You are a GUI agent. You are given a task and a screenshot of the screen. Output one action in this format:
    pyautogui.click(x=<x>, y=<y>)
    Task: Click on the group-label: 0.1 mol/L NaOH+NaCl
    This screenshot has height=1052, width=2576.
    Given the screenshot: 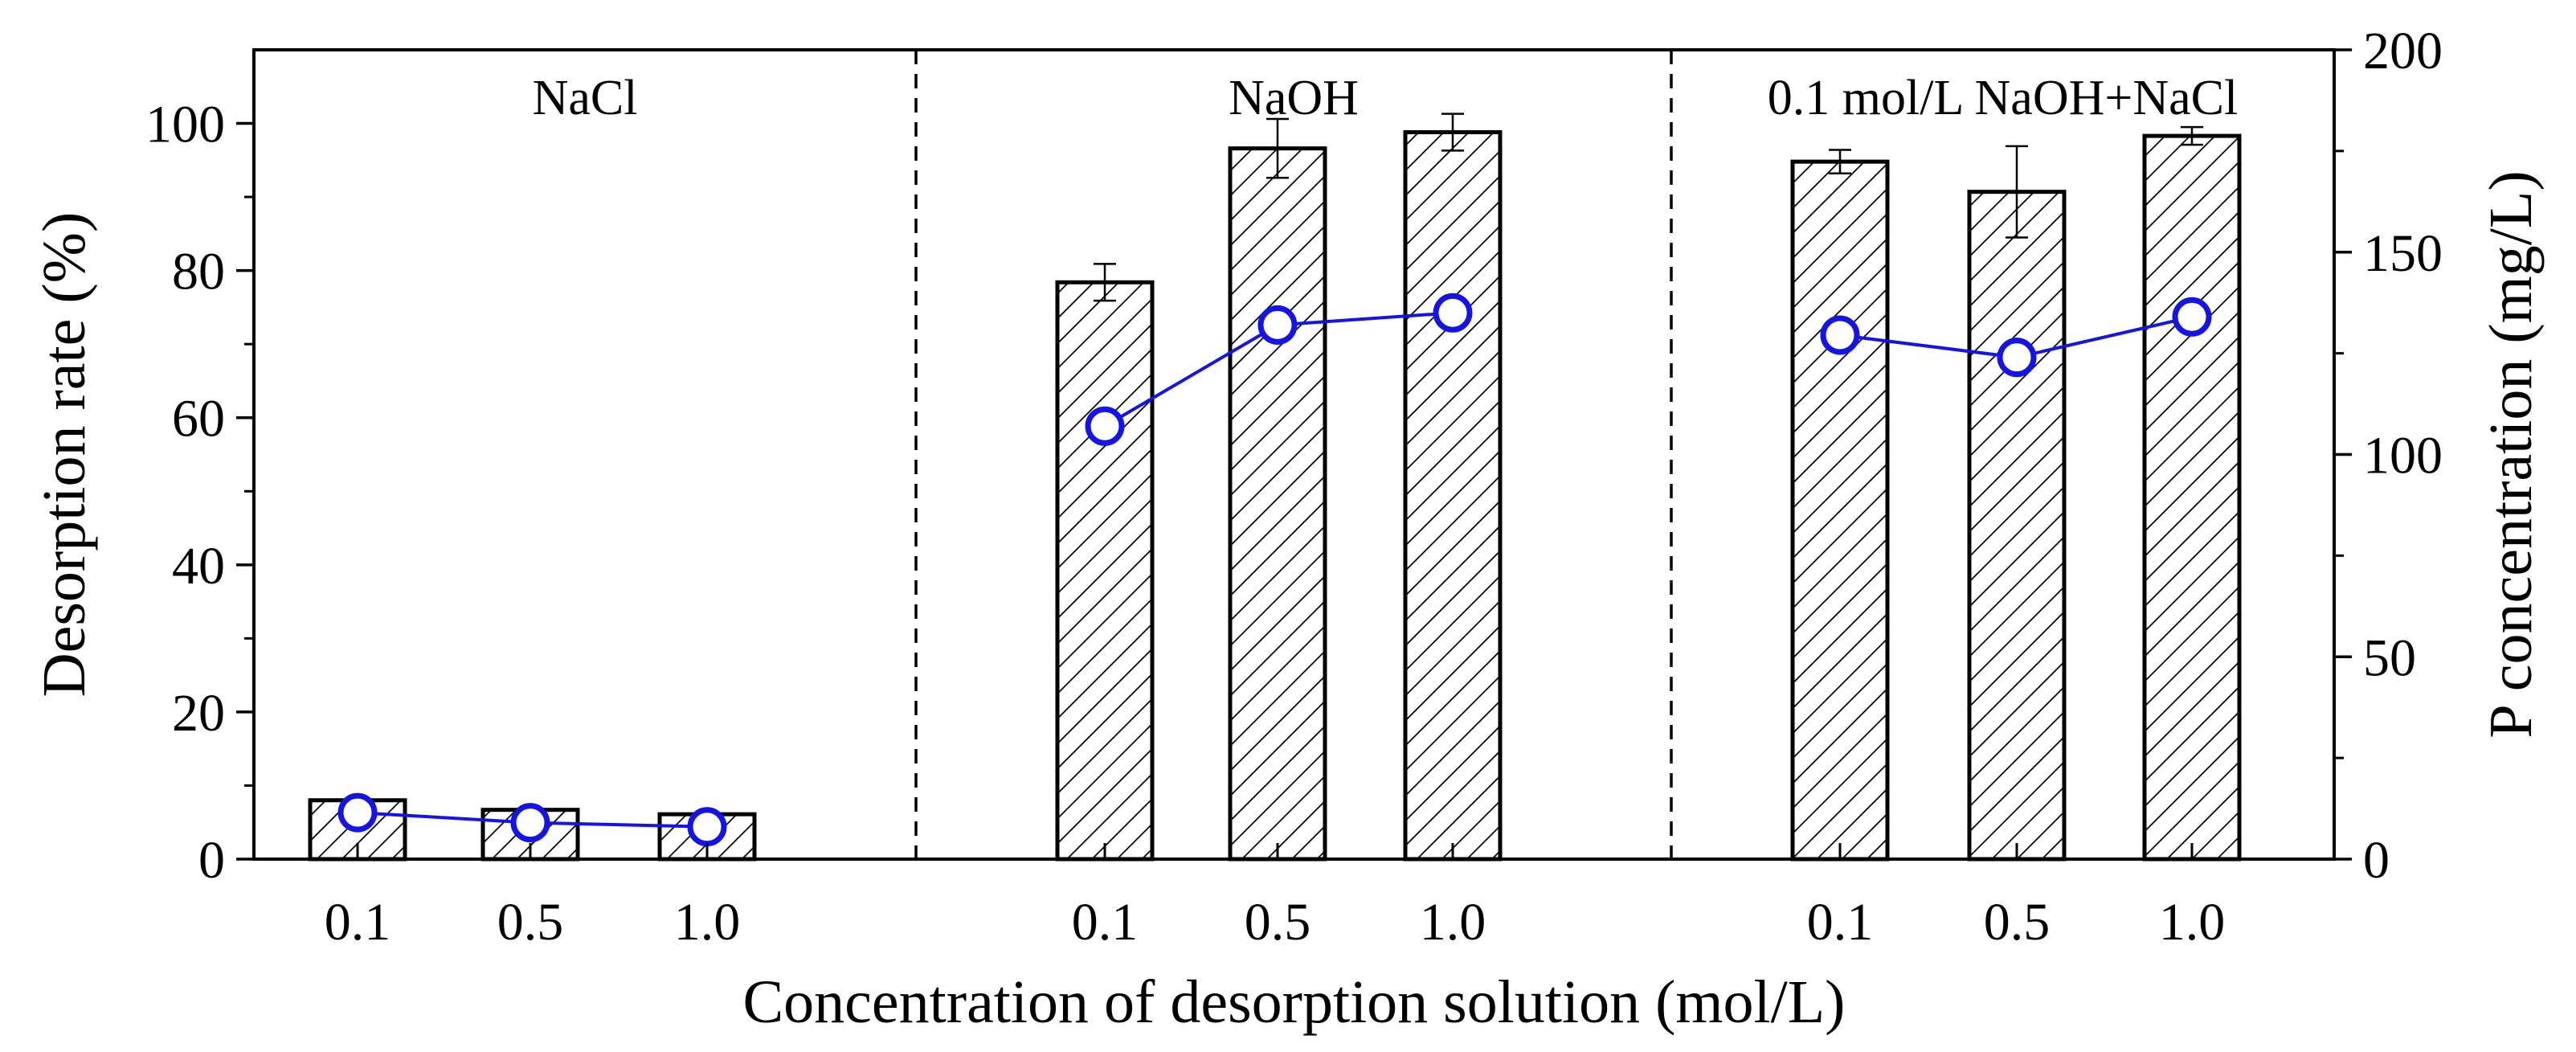 What is the action you would take?
    pyautogui.click(x=2003, y=98)
    